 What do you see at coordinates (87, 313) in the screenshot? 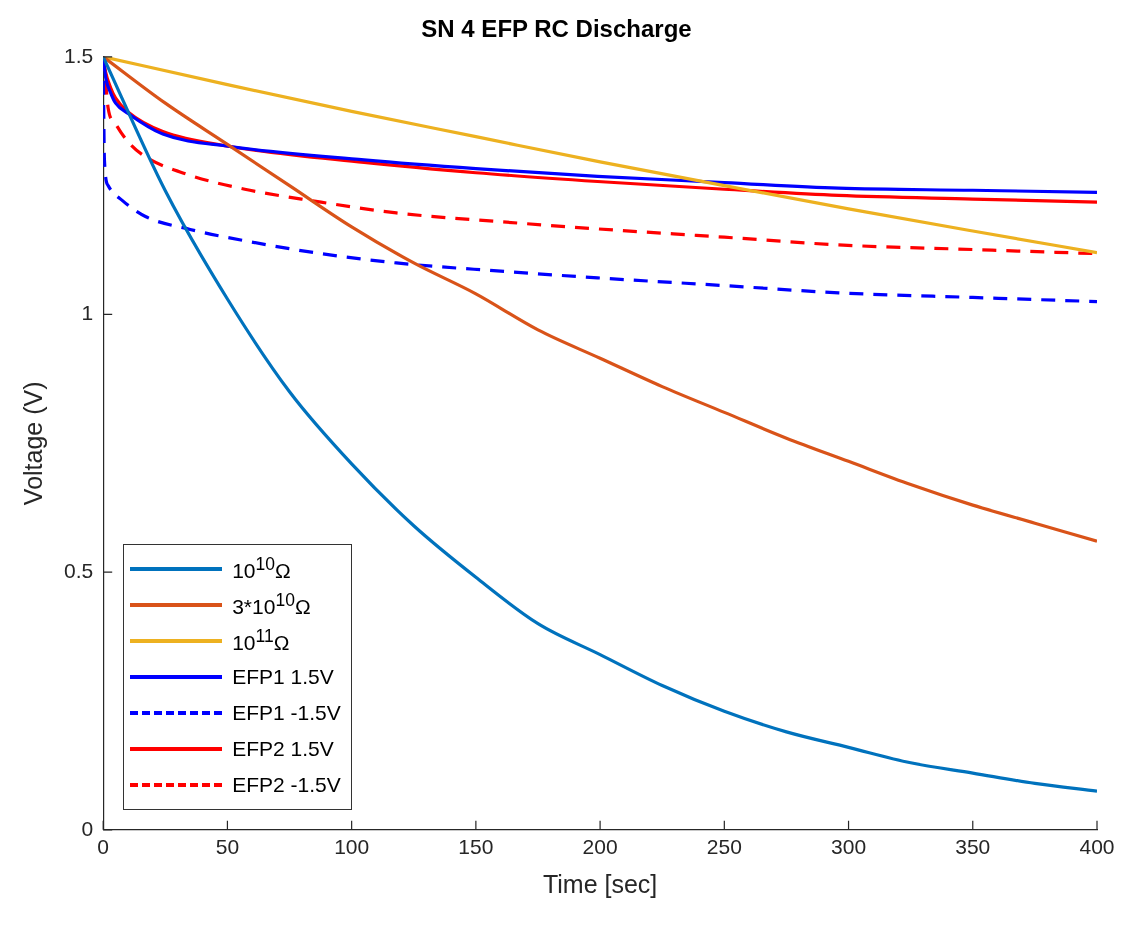
I see `y-tick-label: 1` at bounding box center [87, 313].